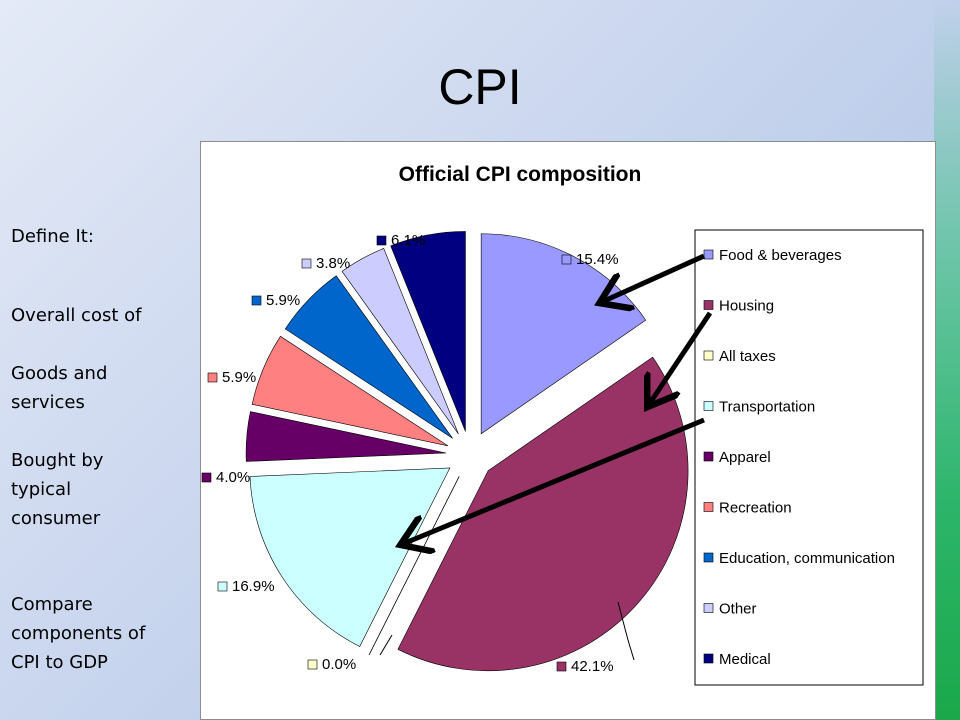 The height and width of the screenshot is (720, 960). What do you see at coordinates (708, 658) in the screenshot?
I see `legend-swatch-medical` at bounding box center [708, 658].